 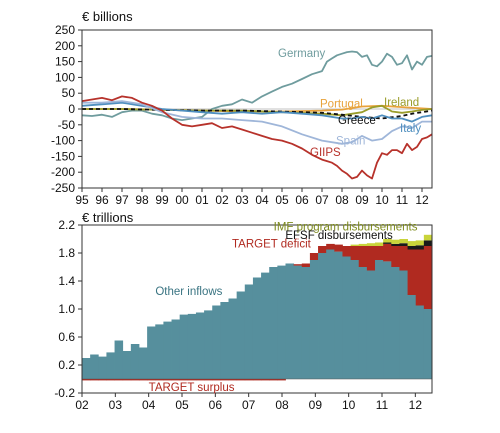 What do you see at coordinates (222, 200) in the screenshot?
I see `top-x-tick-label: 02` at bounding box center [222, 200].